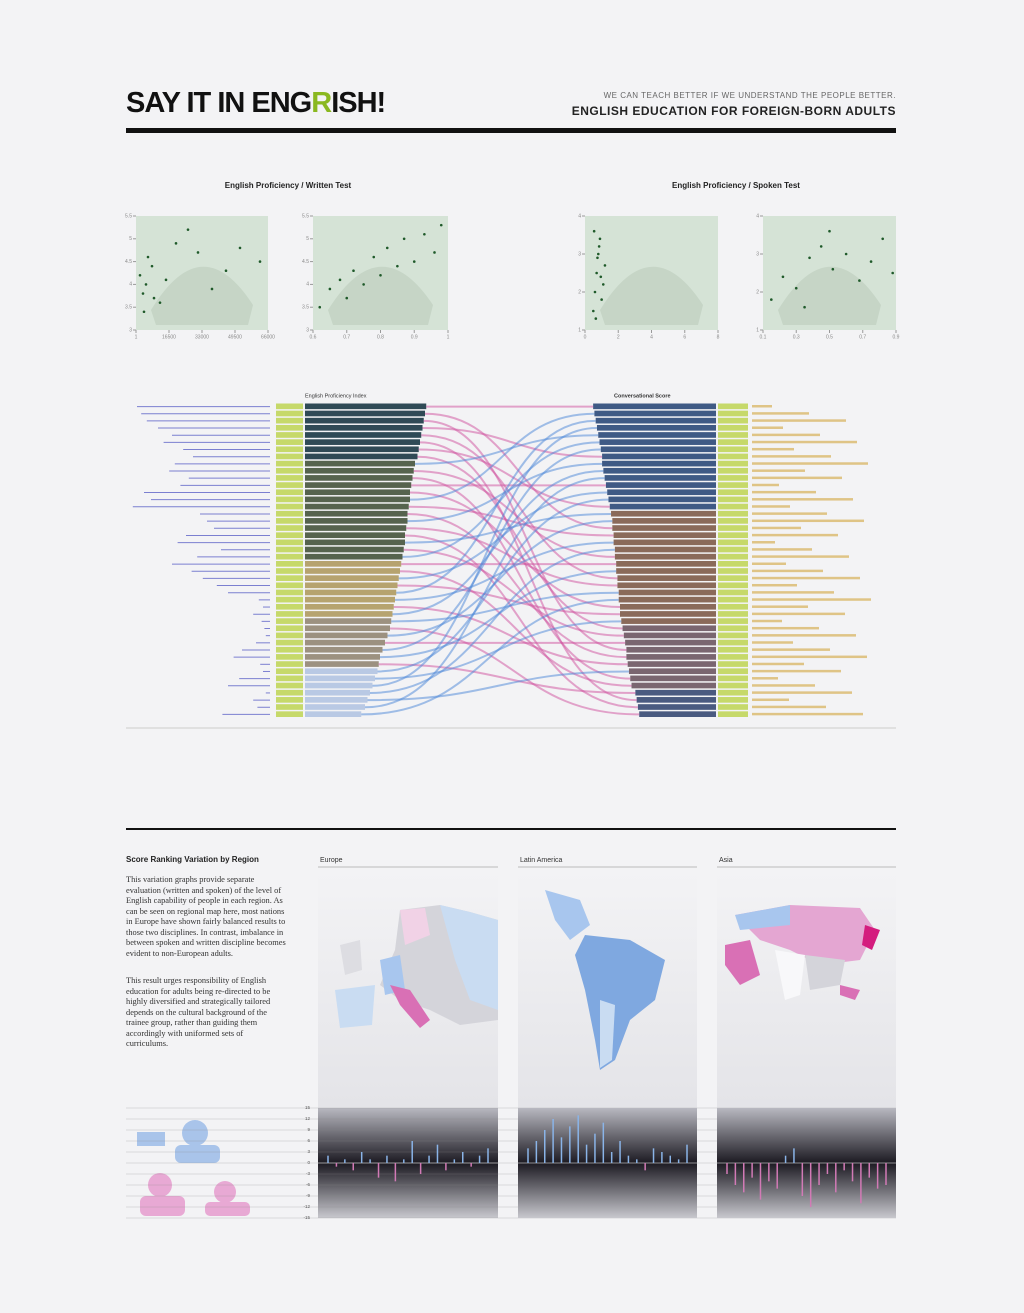  Describe the element at coordinates (618, 337) in the screenshot. I see `x-tick-label: 2` at that location.